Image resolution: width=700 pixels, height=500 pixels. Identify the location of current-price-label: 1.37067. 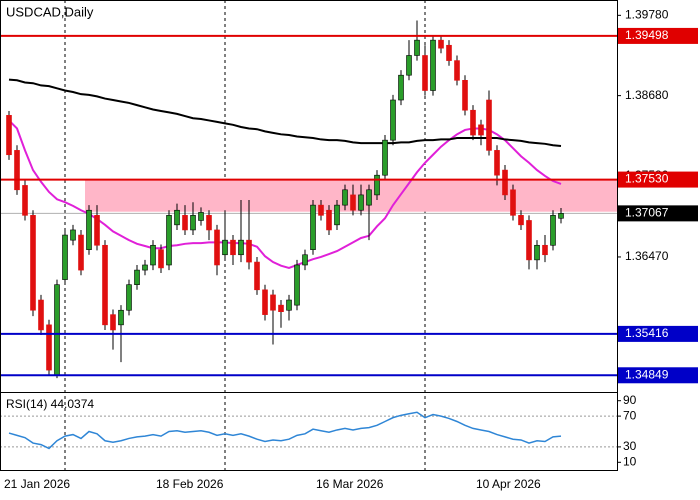
(647, 213).